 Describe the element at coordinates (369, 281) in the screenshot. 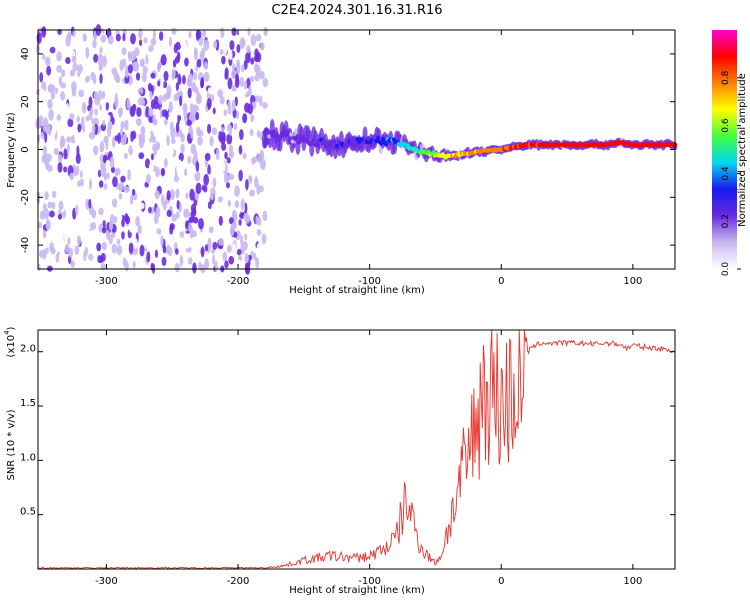

I see `x-tick-label: -100` at that location.